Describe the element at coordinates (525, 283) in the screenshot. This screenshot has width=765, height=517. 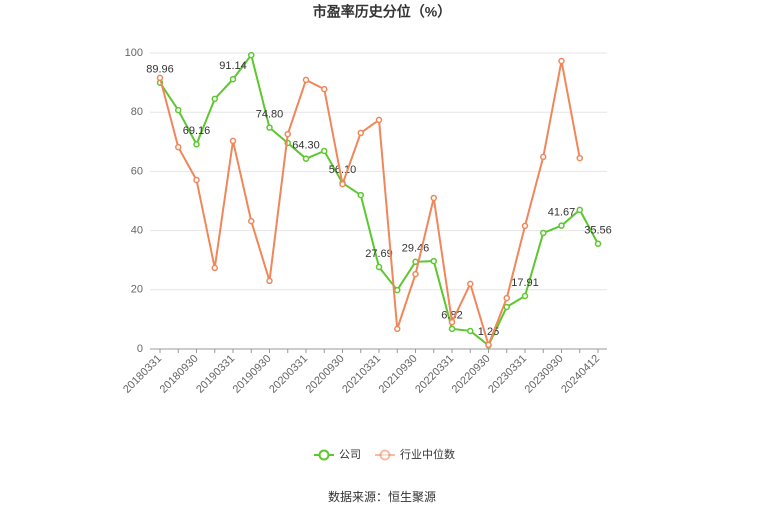
I see `data-label: 17.91` at that location.